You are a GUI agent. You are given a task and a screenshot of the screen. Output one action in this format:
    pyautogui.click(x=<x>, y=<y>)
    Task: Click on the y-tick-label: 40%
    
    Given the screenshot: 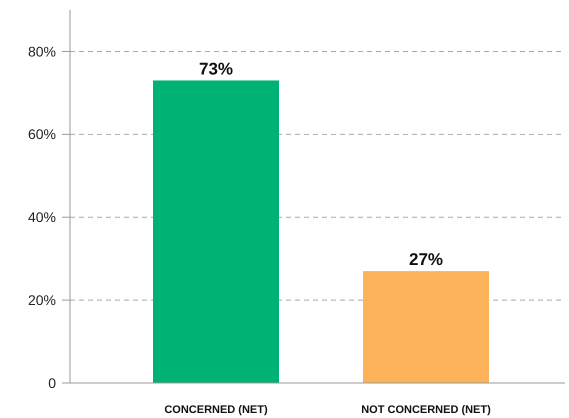 What is the action you would take?
    pyautogui.click(x=42, y=217)
    